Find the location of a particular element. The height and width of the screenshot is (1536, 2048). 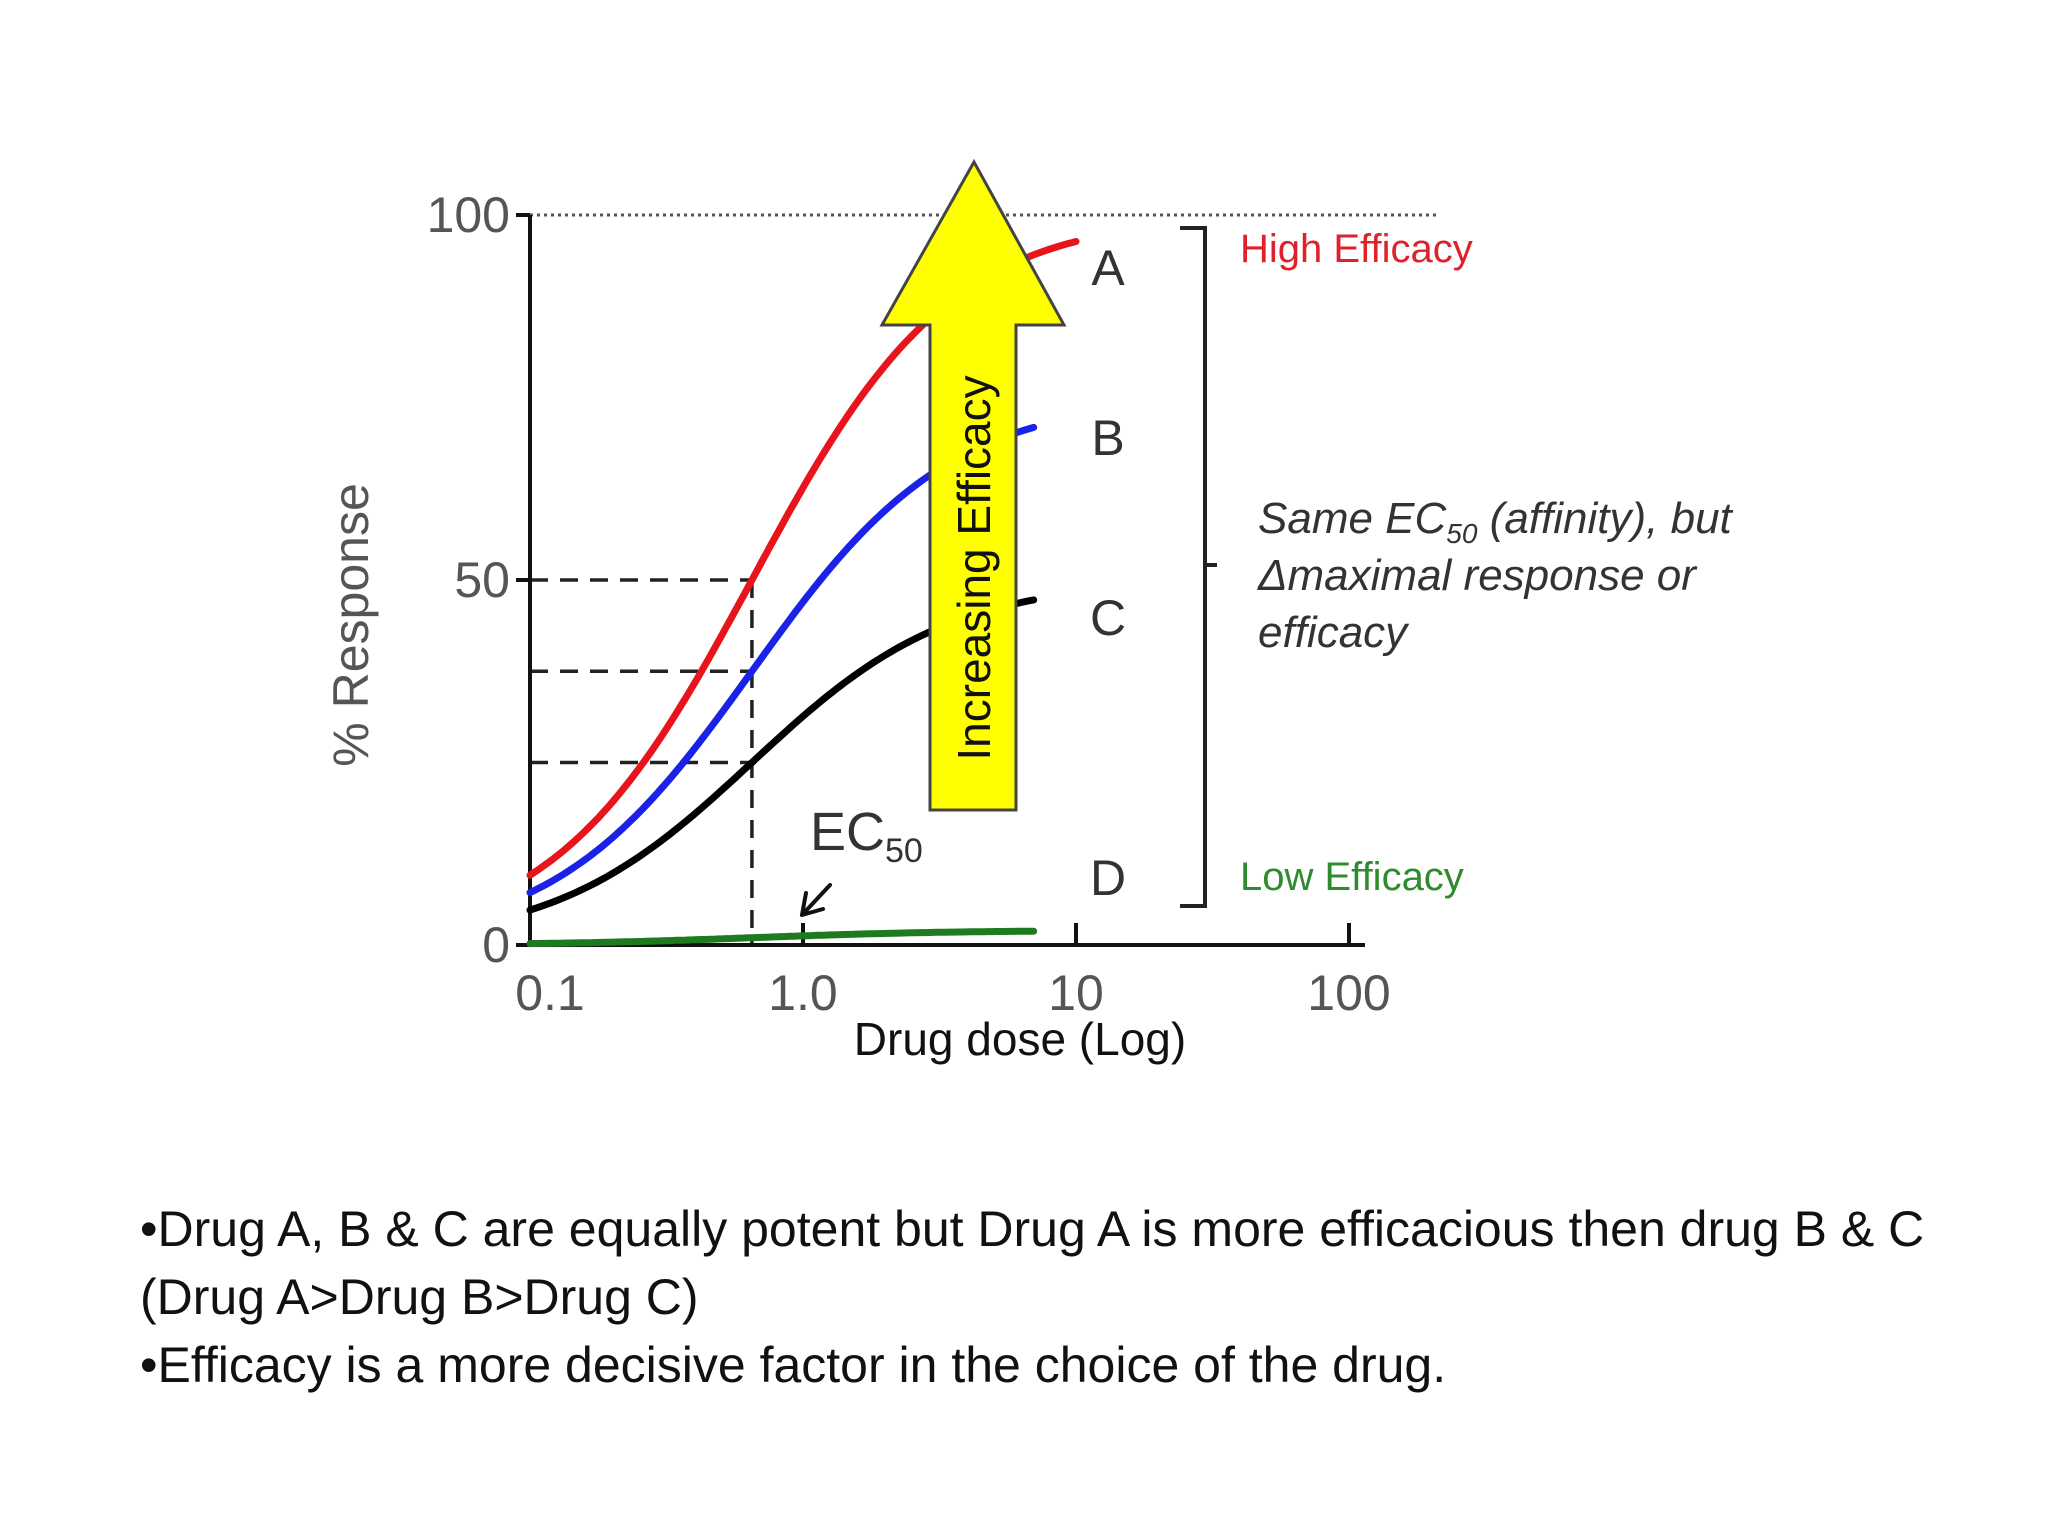

curve-labels: A B C D is located at coordinates (1108, 573).